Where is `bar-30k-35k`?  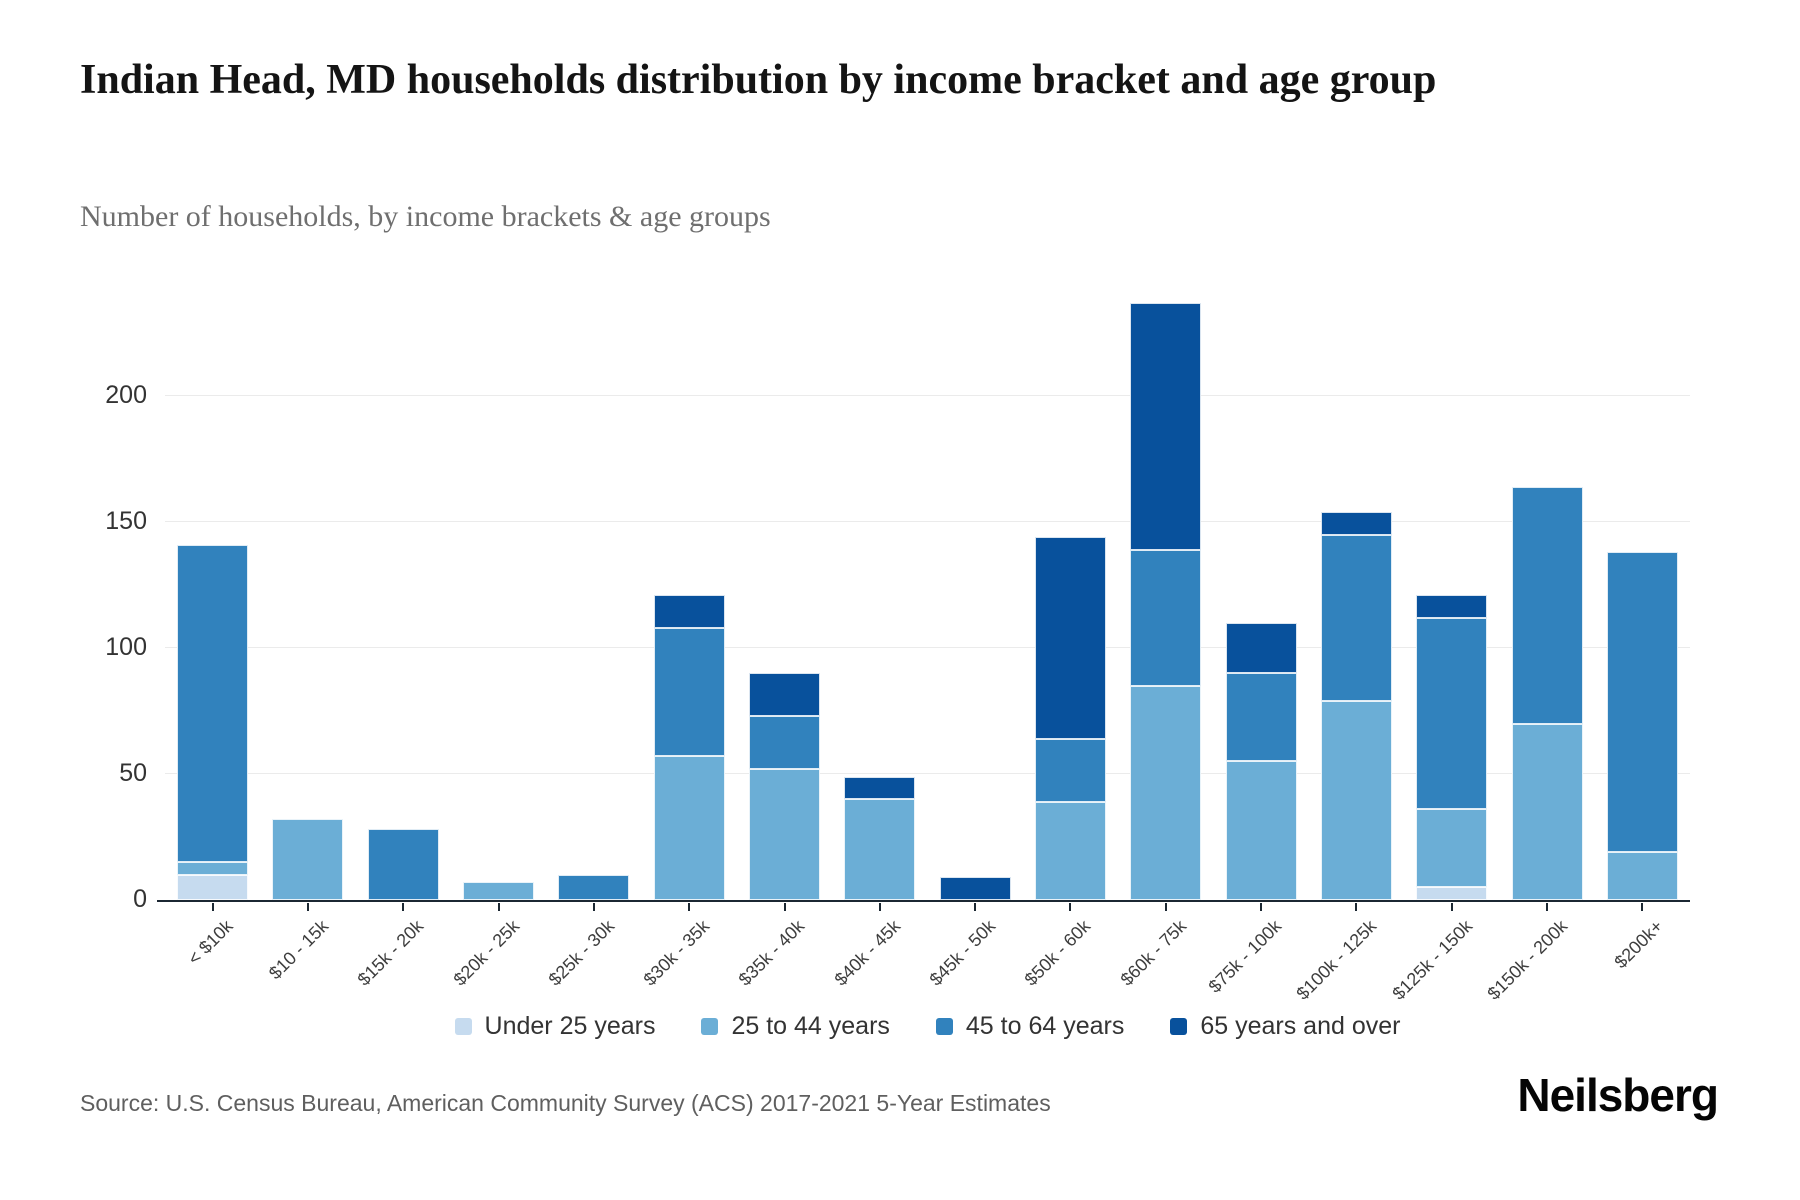 bar-30k-35k is located at coordinates (689, 747).